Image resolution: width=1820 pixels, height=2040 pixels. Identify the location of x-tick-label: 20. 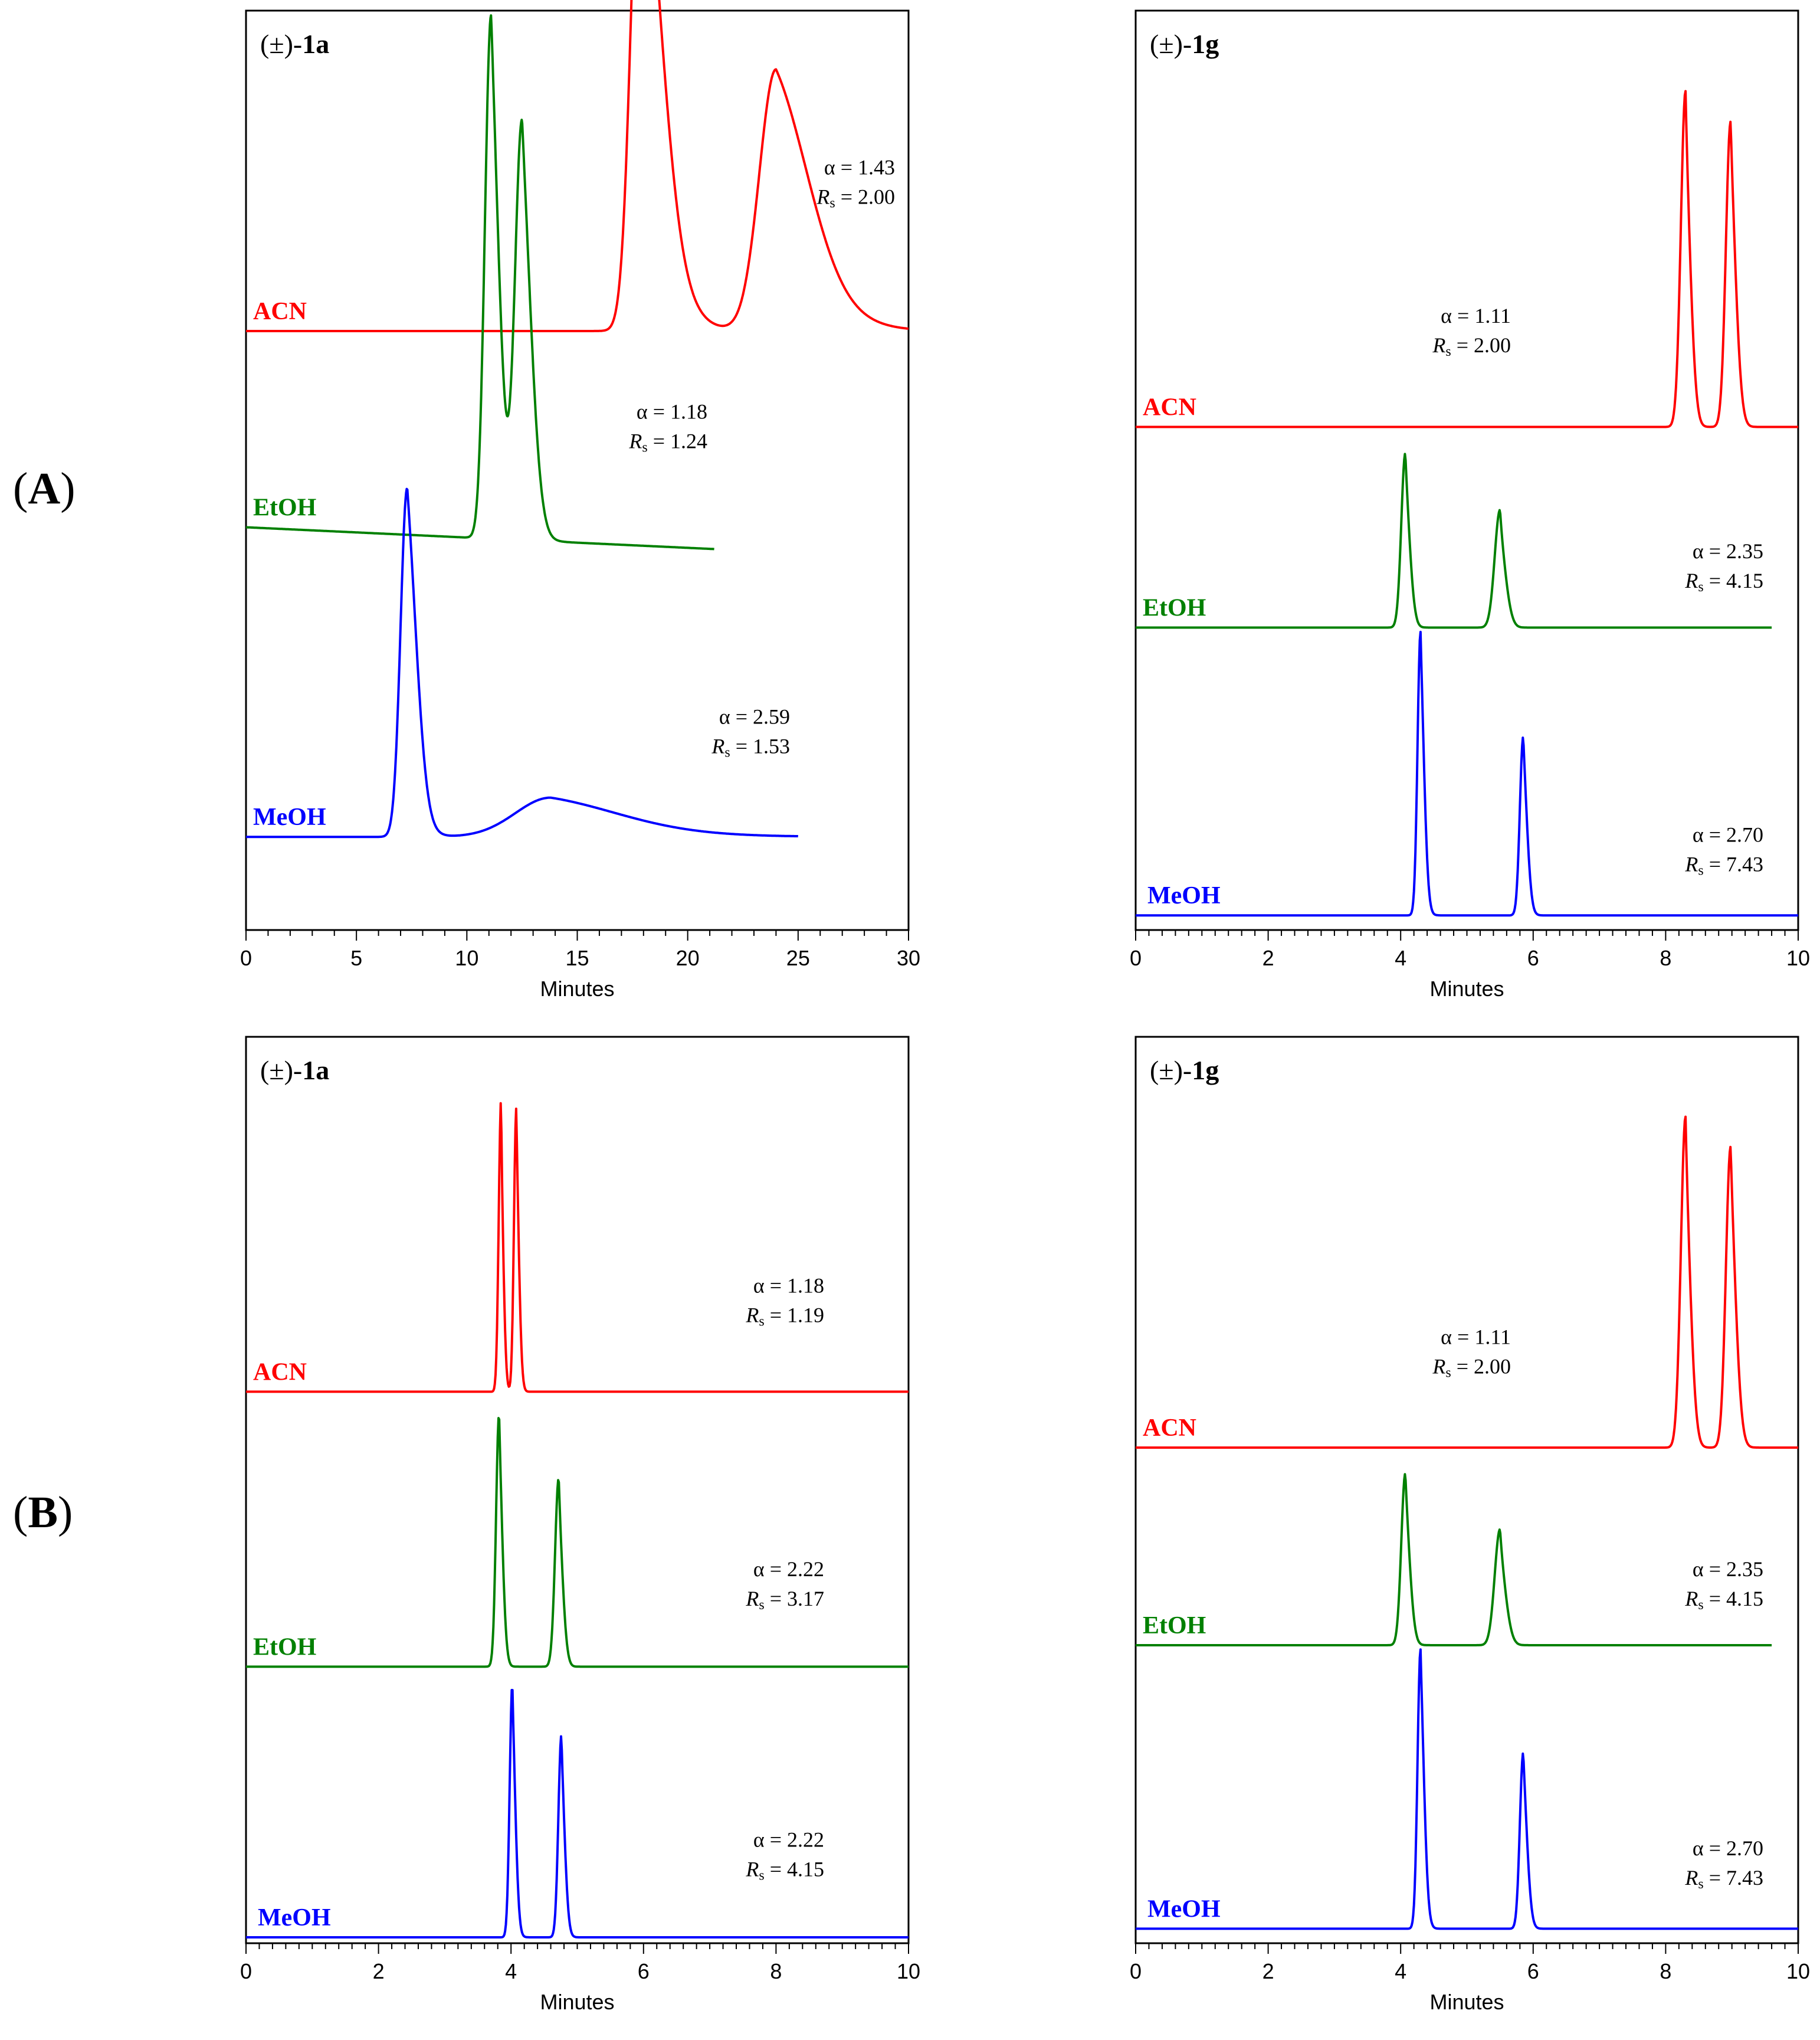
(688, 958).